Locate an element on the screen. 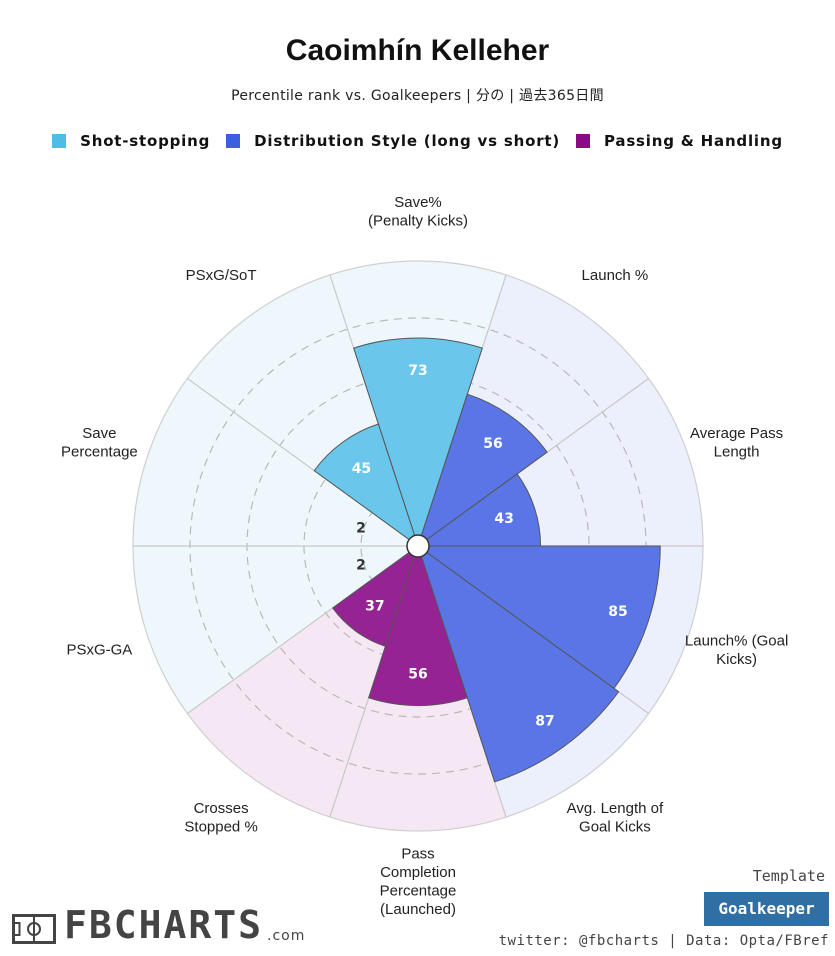 This screenshot has height=956, width=835. category-label: Pass Completion Percentage (Launched) is located at coordinates (418, 881).